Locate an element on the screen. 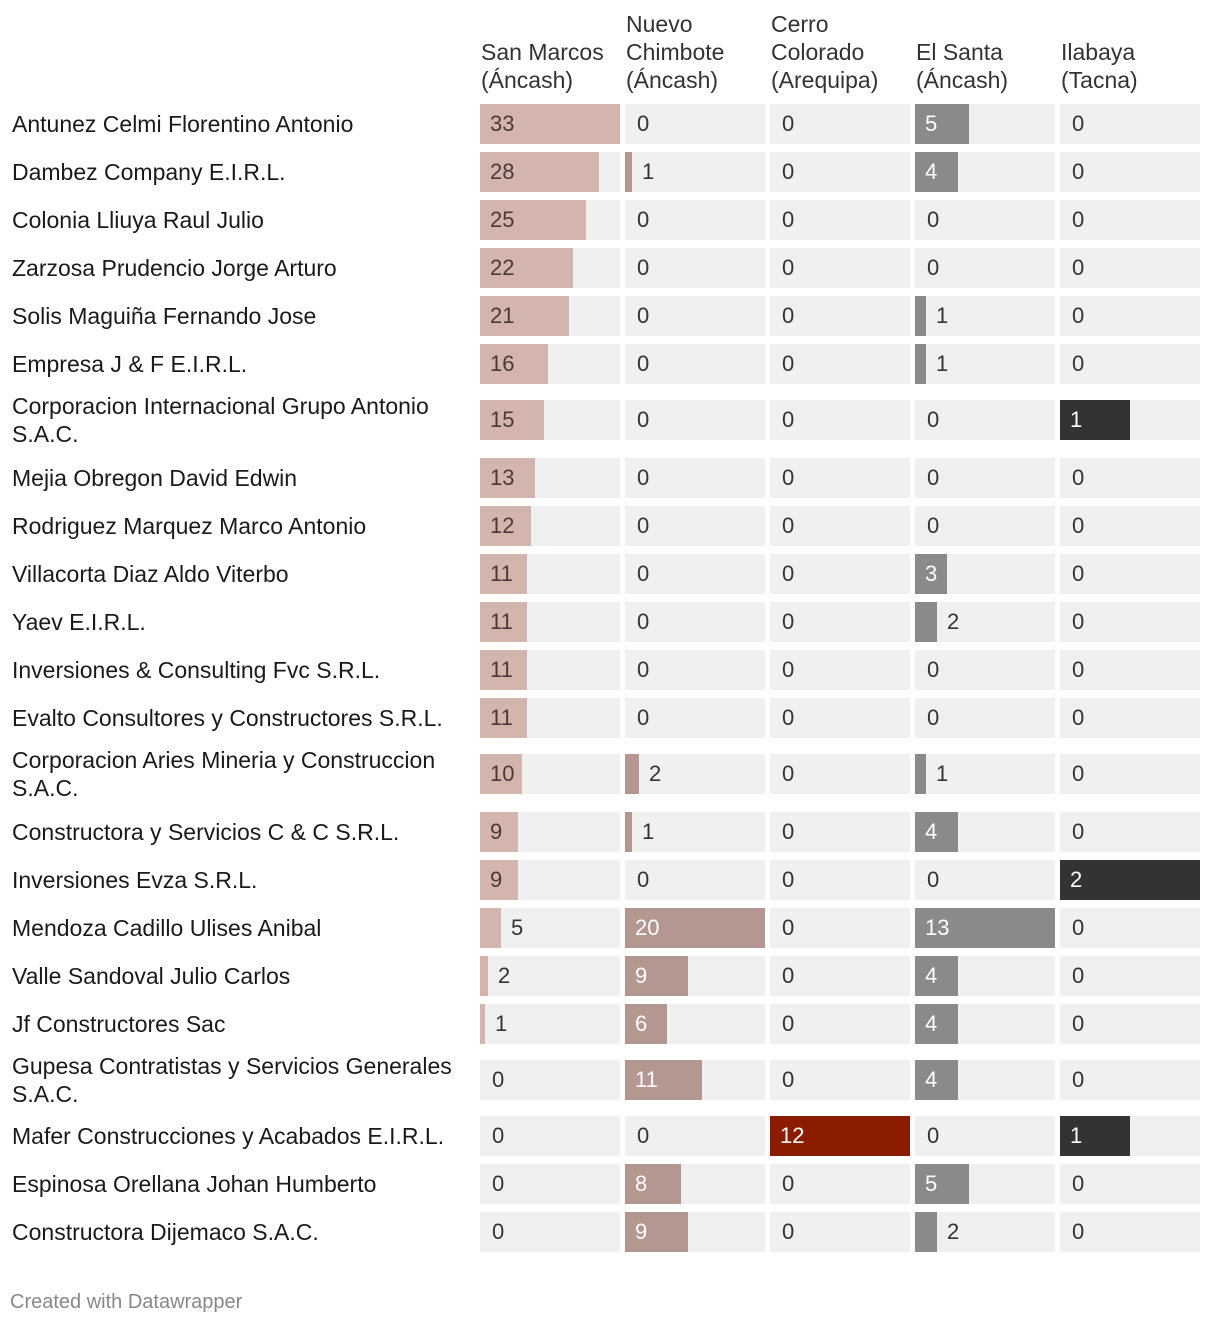 This screenshot has width=1220, height=1330. table-cell: 9 is located at coordinates (550, 880).